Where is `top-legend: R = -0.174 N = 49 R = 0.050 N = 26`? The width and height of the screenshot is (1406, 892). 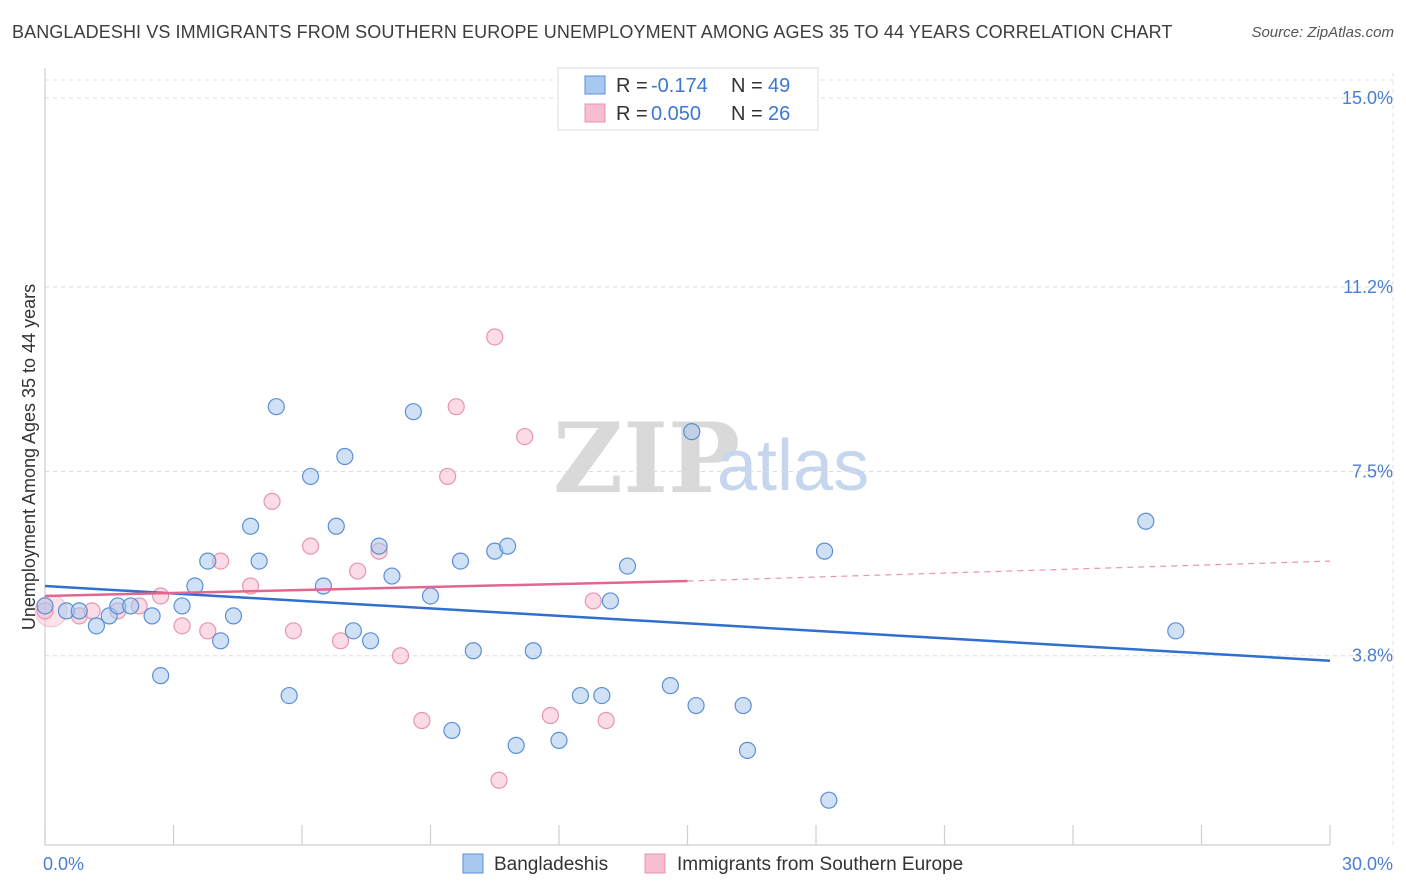 top-legend: R = -0.174 N = 49 R = 0.050 N = 26 is located at coordinates (688, 99).